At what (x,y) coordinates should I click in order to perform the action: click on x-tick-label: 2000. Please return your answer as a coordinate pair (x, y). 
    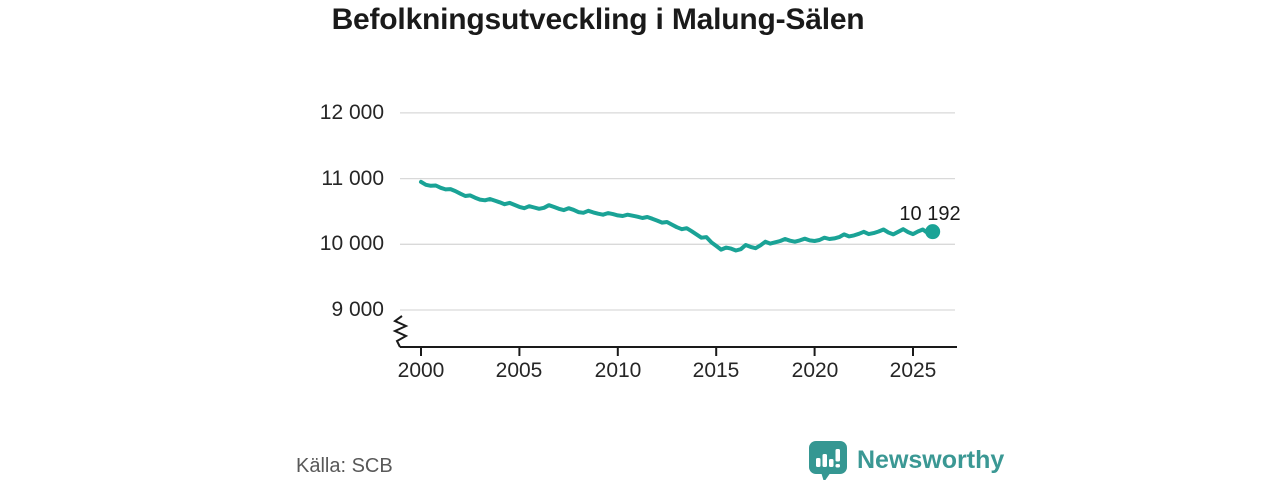
    Looking at the image, I should click on (421, 370).